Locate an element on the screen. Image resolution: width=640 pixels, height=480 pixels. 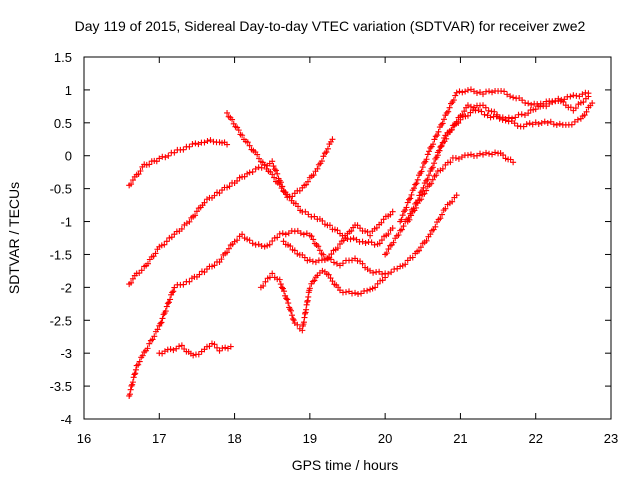
series-trace-i is located at coordinates (494, 155).